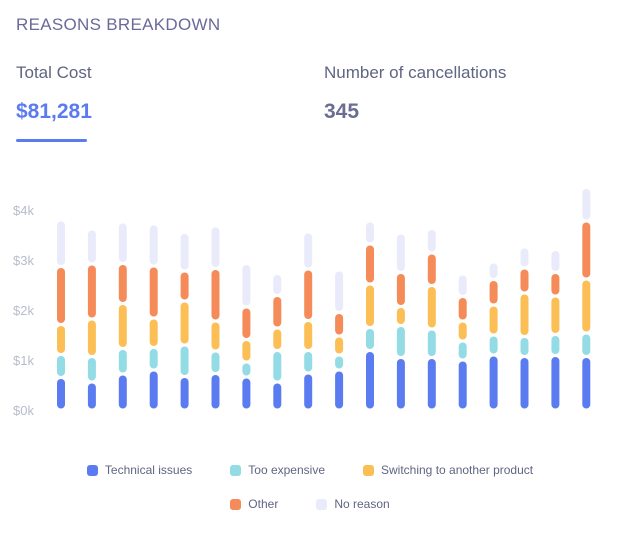 The image size is (620, 540). Describe the element at coordinates (54, 93) in the screenshot. I see `total-cost-metric: Total Cost $81,281` at that location.